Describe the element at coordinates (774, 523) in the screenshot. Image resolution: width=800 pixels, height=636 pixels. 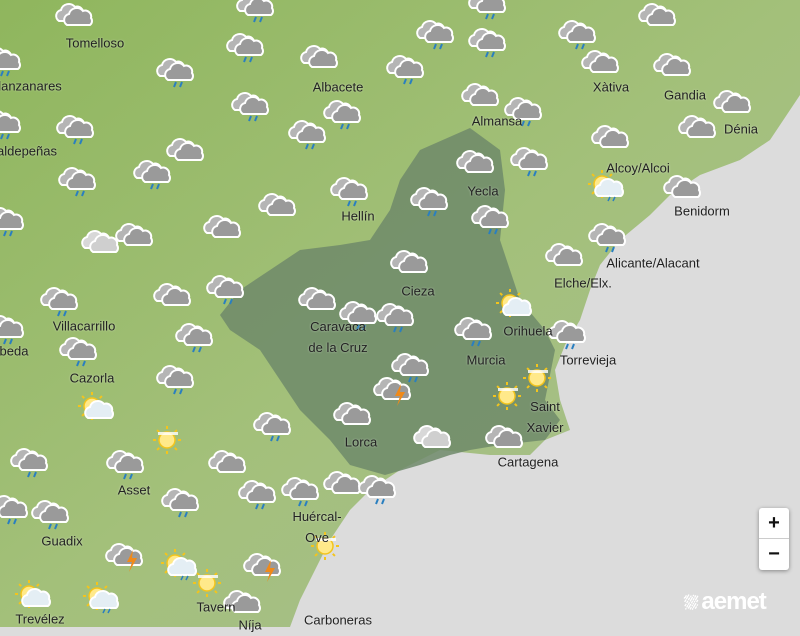
I see `zoom-in-button: +` at that location.